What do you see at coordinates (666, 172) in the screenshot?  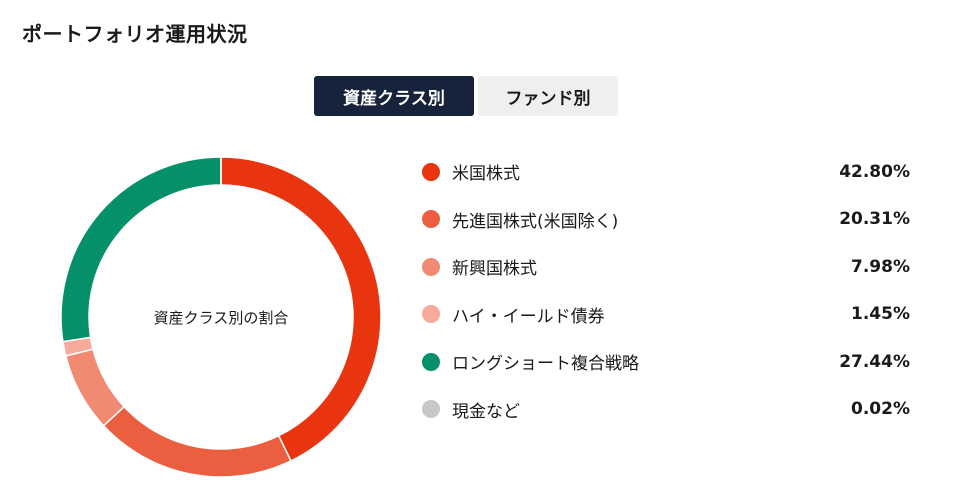 I see `legend-item: 米国株式 42.80%` at bounding box center [666, 172].